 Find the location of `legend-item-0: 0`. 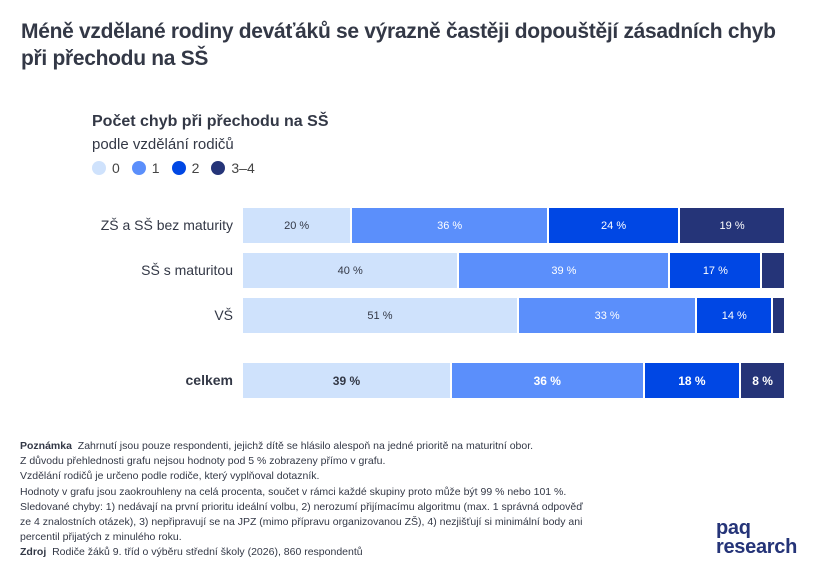

legend-item-0: 0 is located at coordinates (106, 168).